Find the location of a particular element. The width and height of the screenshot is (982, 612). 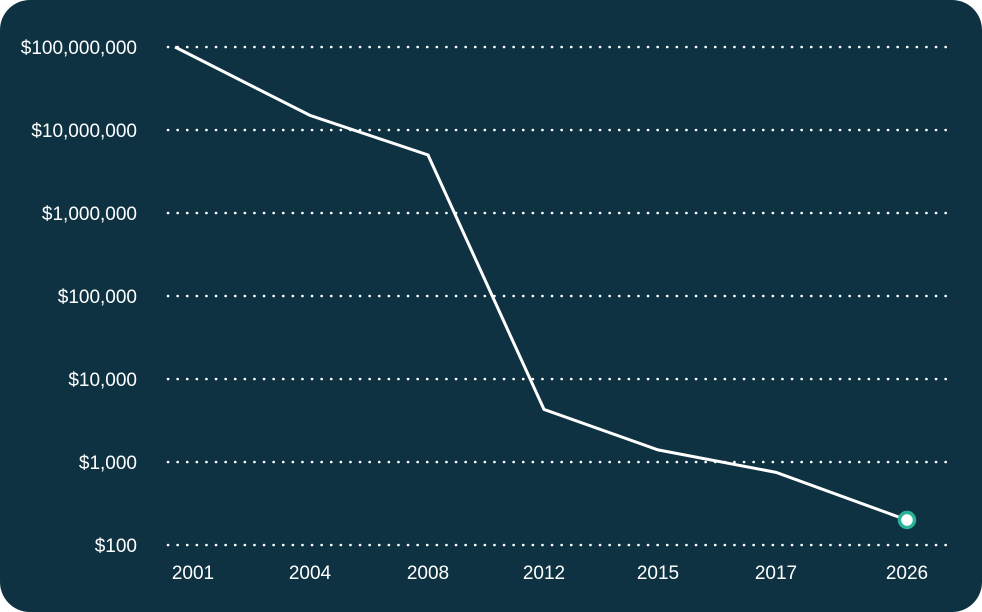

x-tick-label: 2015 is located at coordinates (658, 573).